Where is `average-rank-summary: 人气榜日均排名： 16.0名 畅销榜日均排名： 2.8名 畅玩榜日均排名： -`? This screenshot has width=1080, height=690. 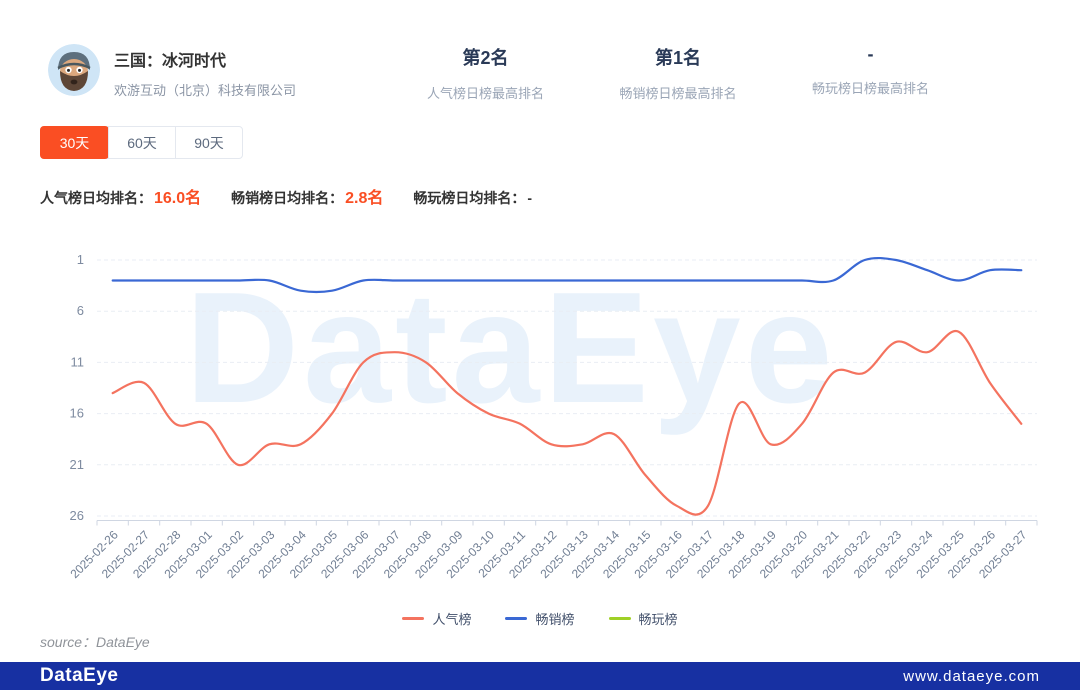 average-rank-summary: 人气榜日均排名： 16.0名 畅销榜日均排名： 2.8名 畅玩榜日均排名： - is located at coordinates (286, 196).